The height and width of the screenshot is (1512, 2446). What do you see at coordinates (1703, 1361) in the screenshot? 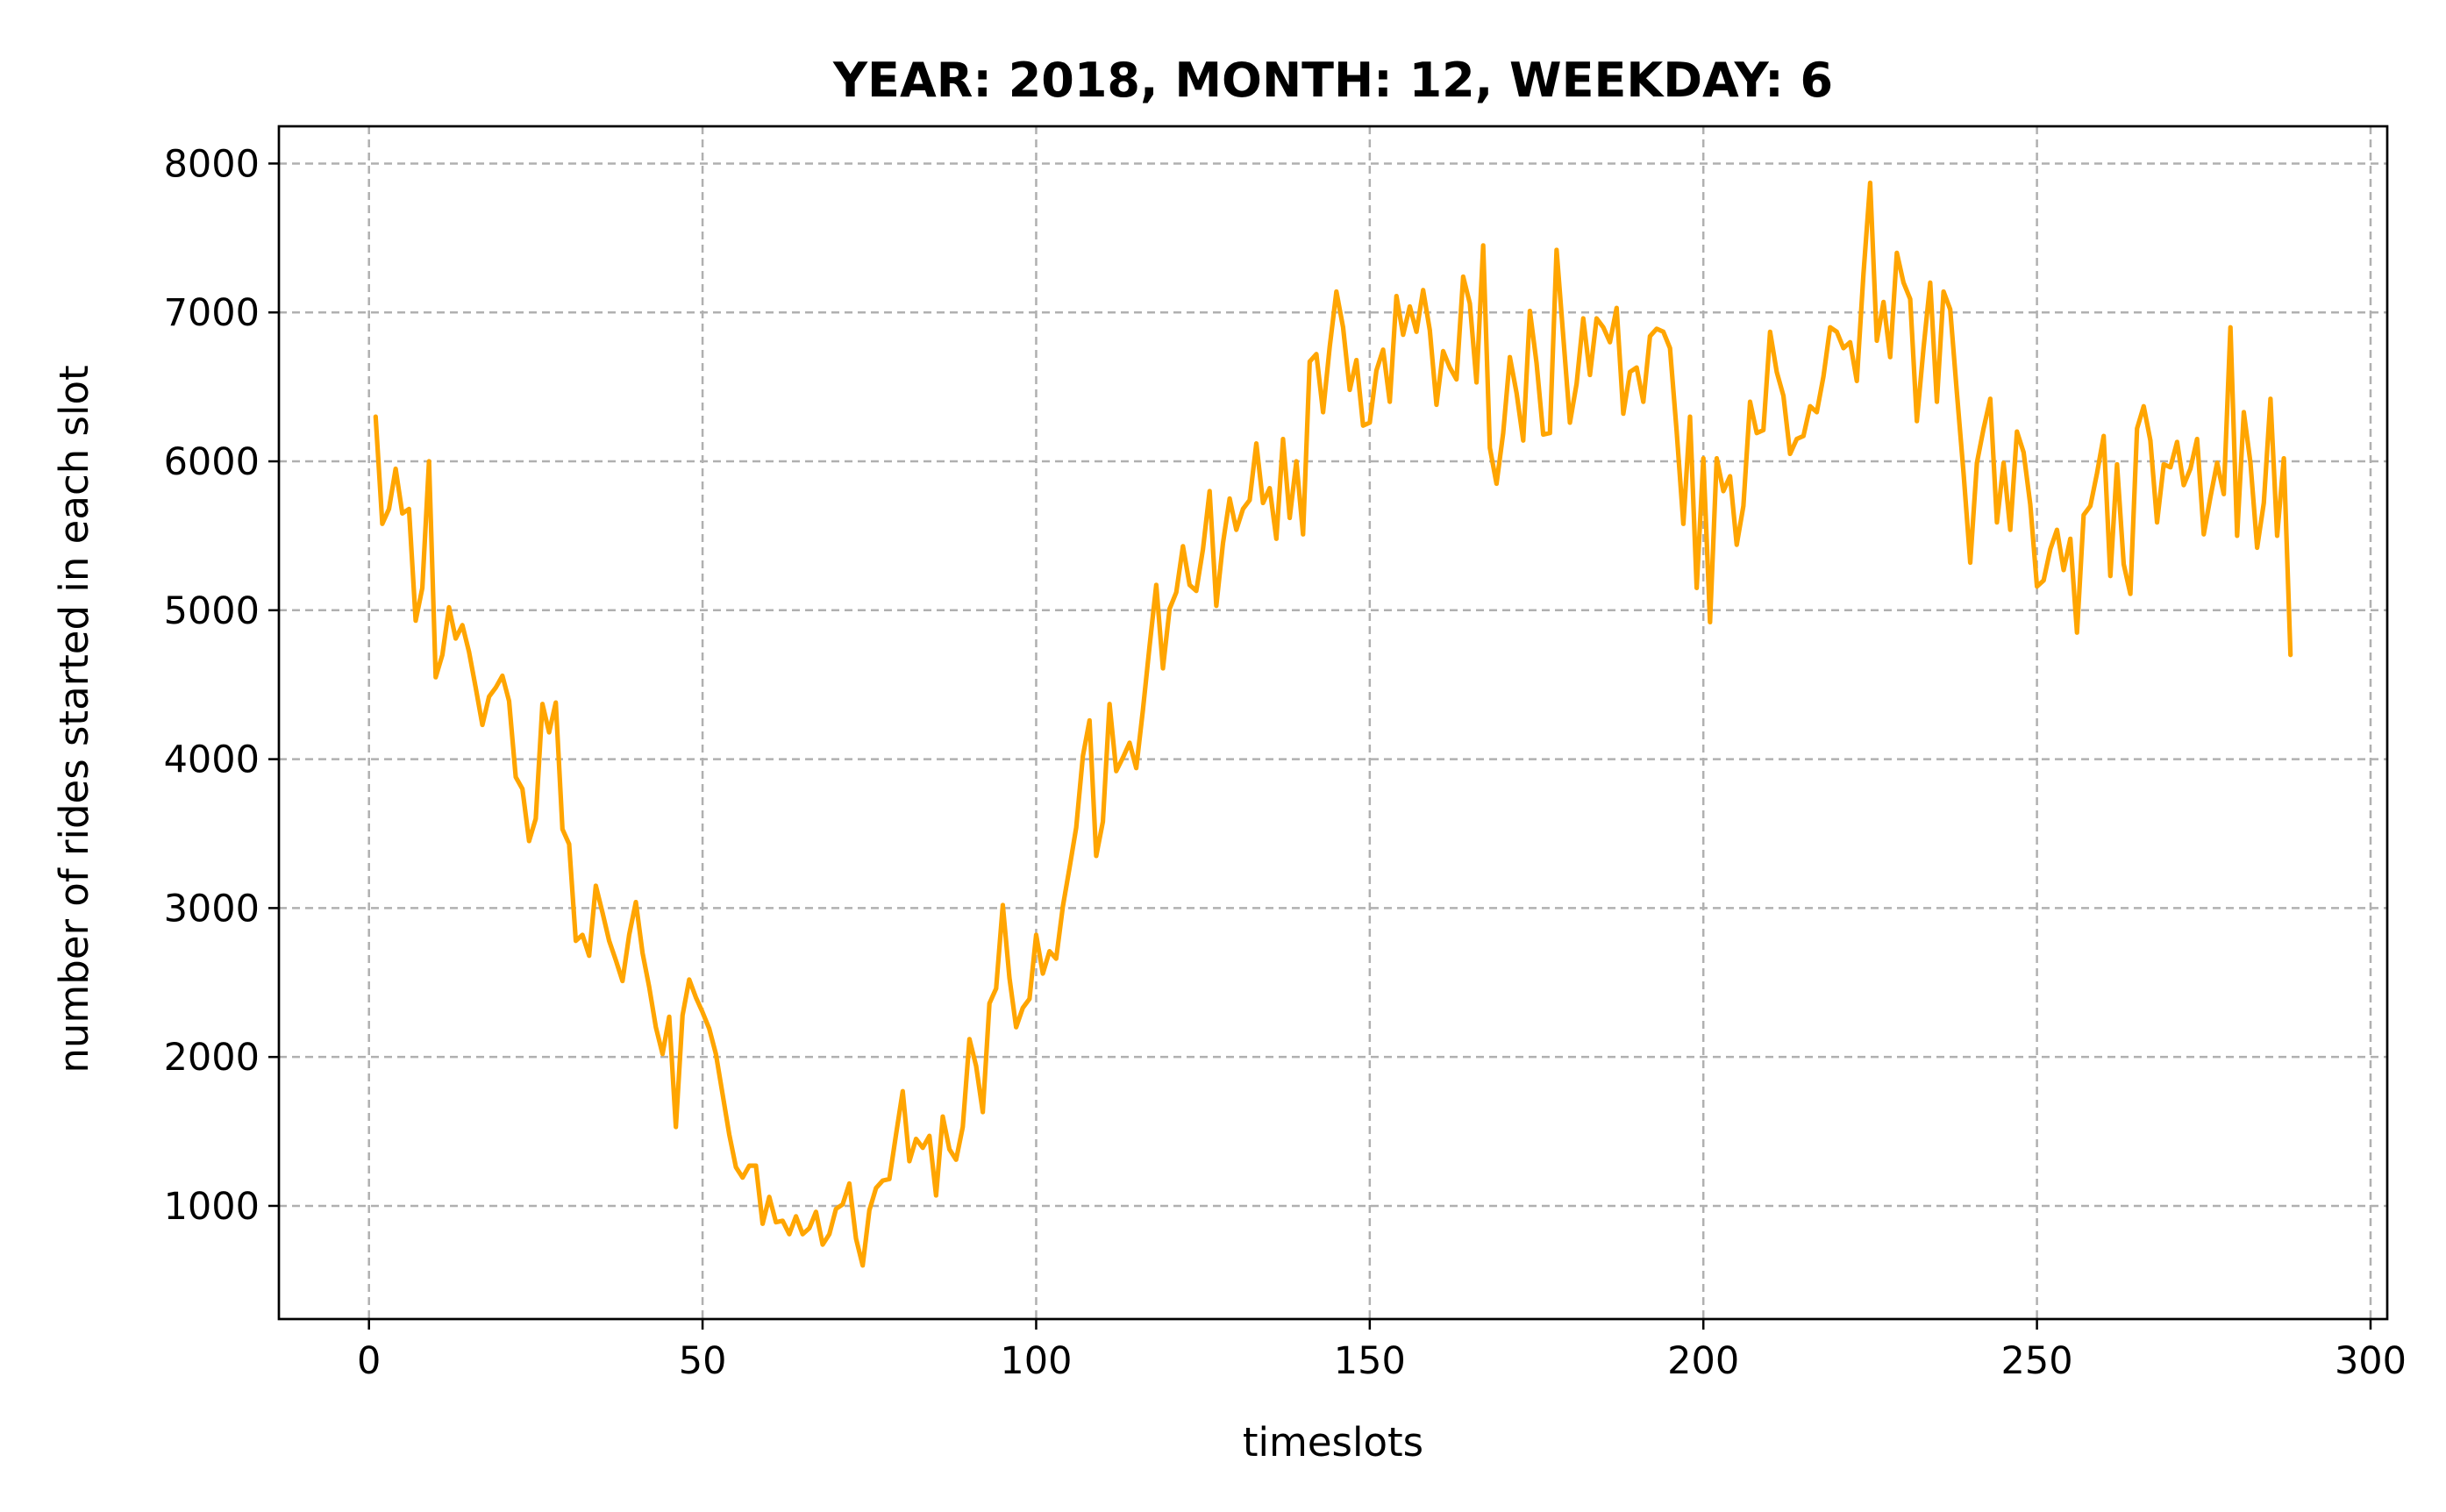
I see `x-tick-label: 200` at bounding box center [1703, 1361].